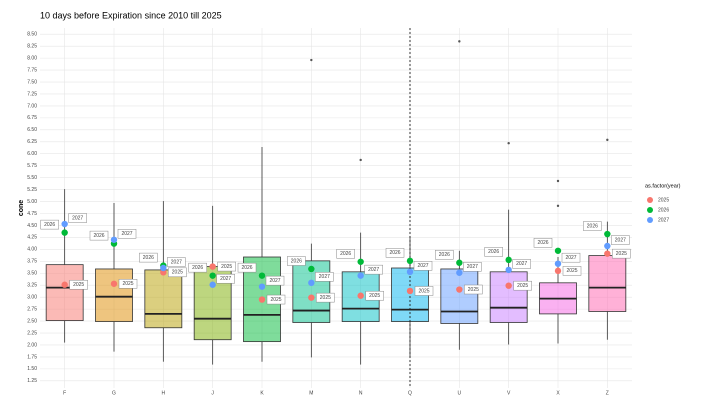 Image resolution: width=702 pixels, height=402 pixels. Describe the element at coordinates (32, 82) in the screenshot. I see `y-tick-label: 7.50` at that location.